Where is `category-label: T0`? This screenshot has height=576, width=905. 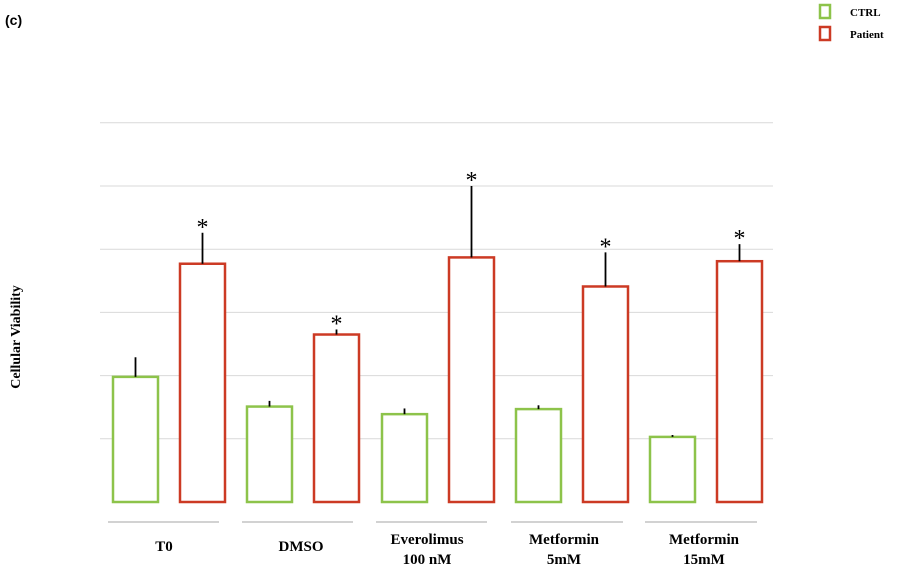 category-label: T0 is located at coordinates (164, 547).